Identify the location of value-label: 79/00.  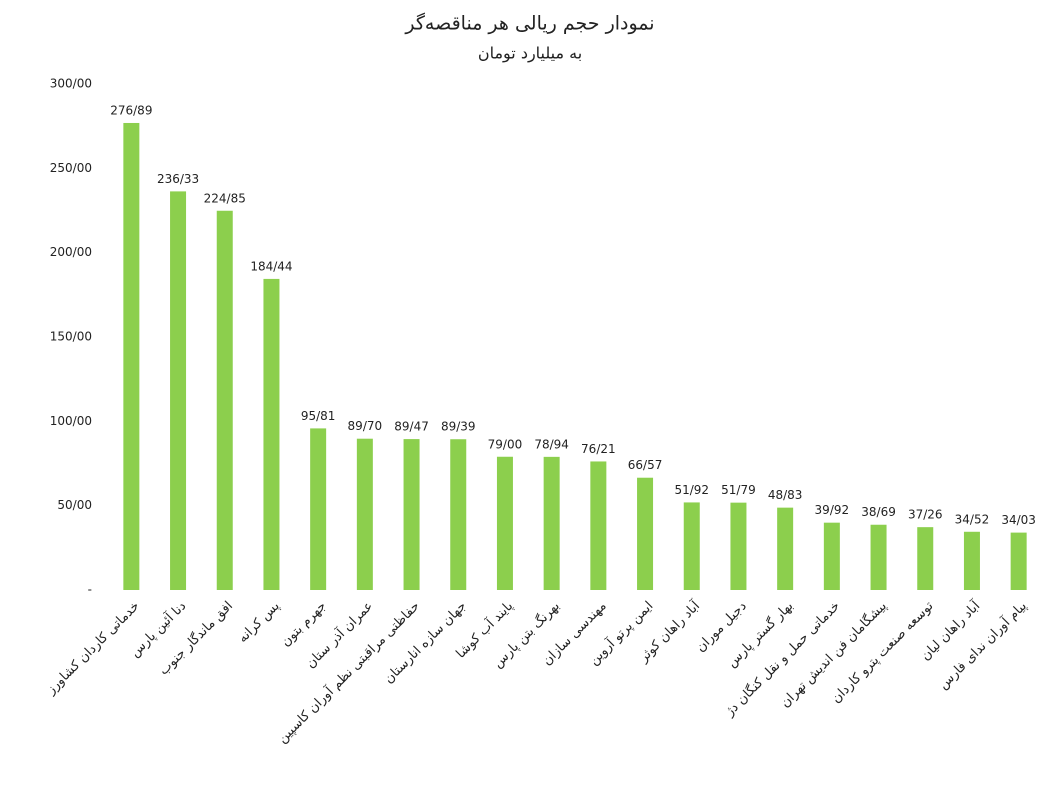
(505, 444).